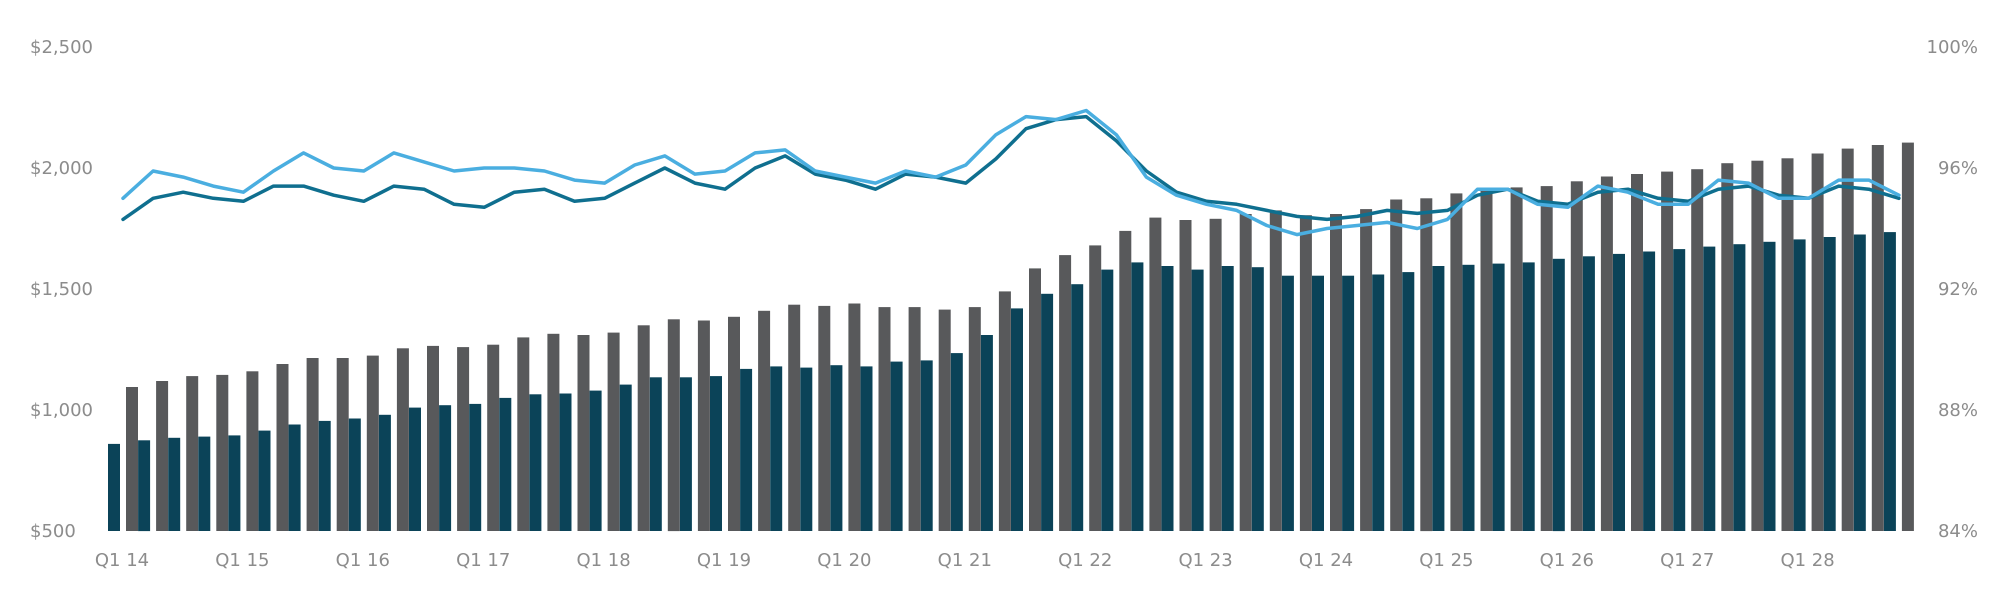 This screenshot has height=591, width=2001. I want to click on right-tick-label: 96%, so click(1958, 168).